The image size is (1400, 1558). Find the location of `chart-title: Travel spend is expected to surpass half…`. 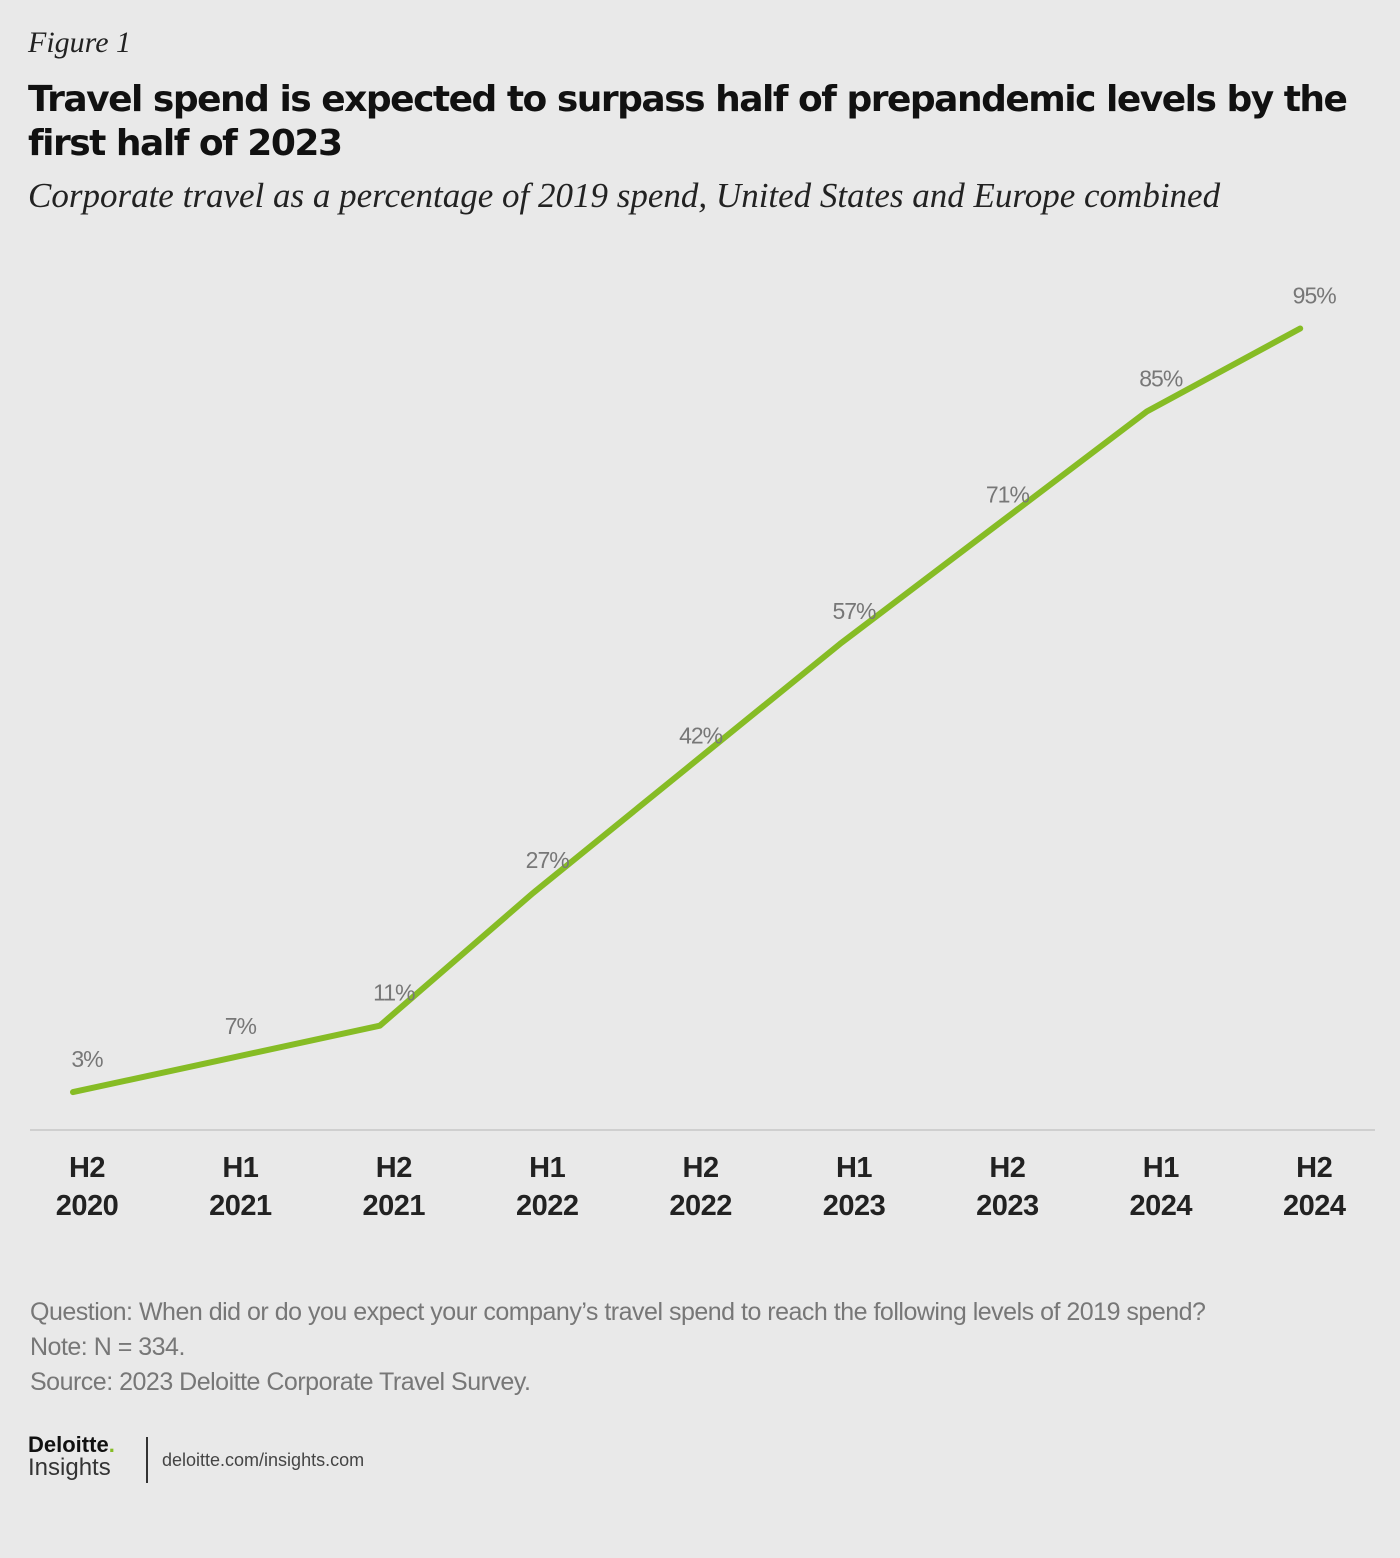

chart-title: Travel spend is expected to surpass half… is located at coordinates (688, 121).